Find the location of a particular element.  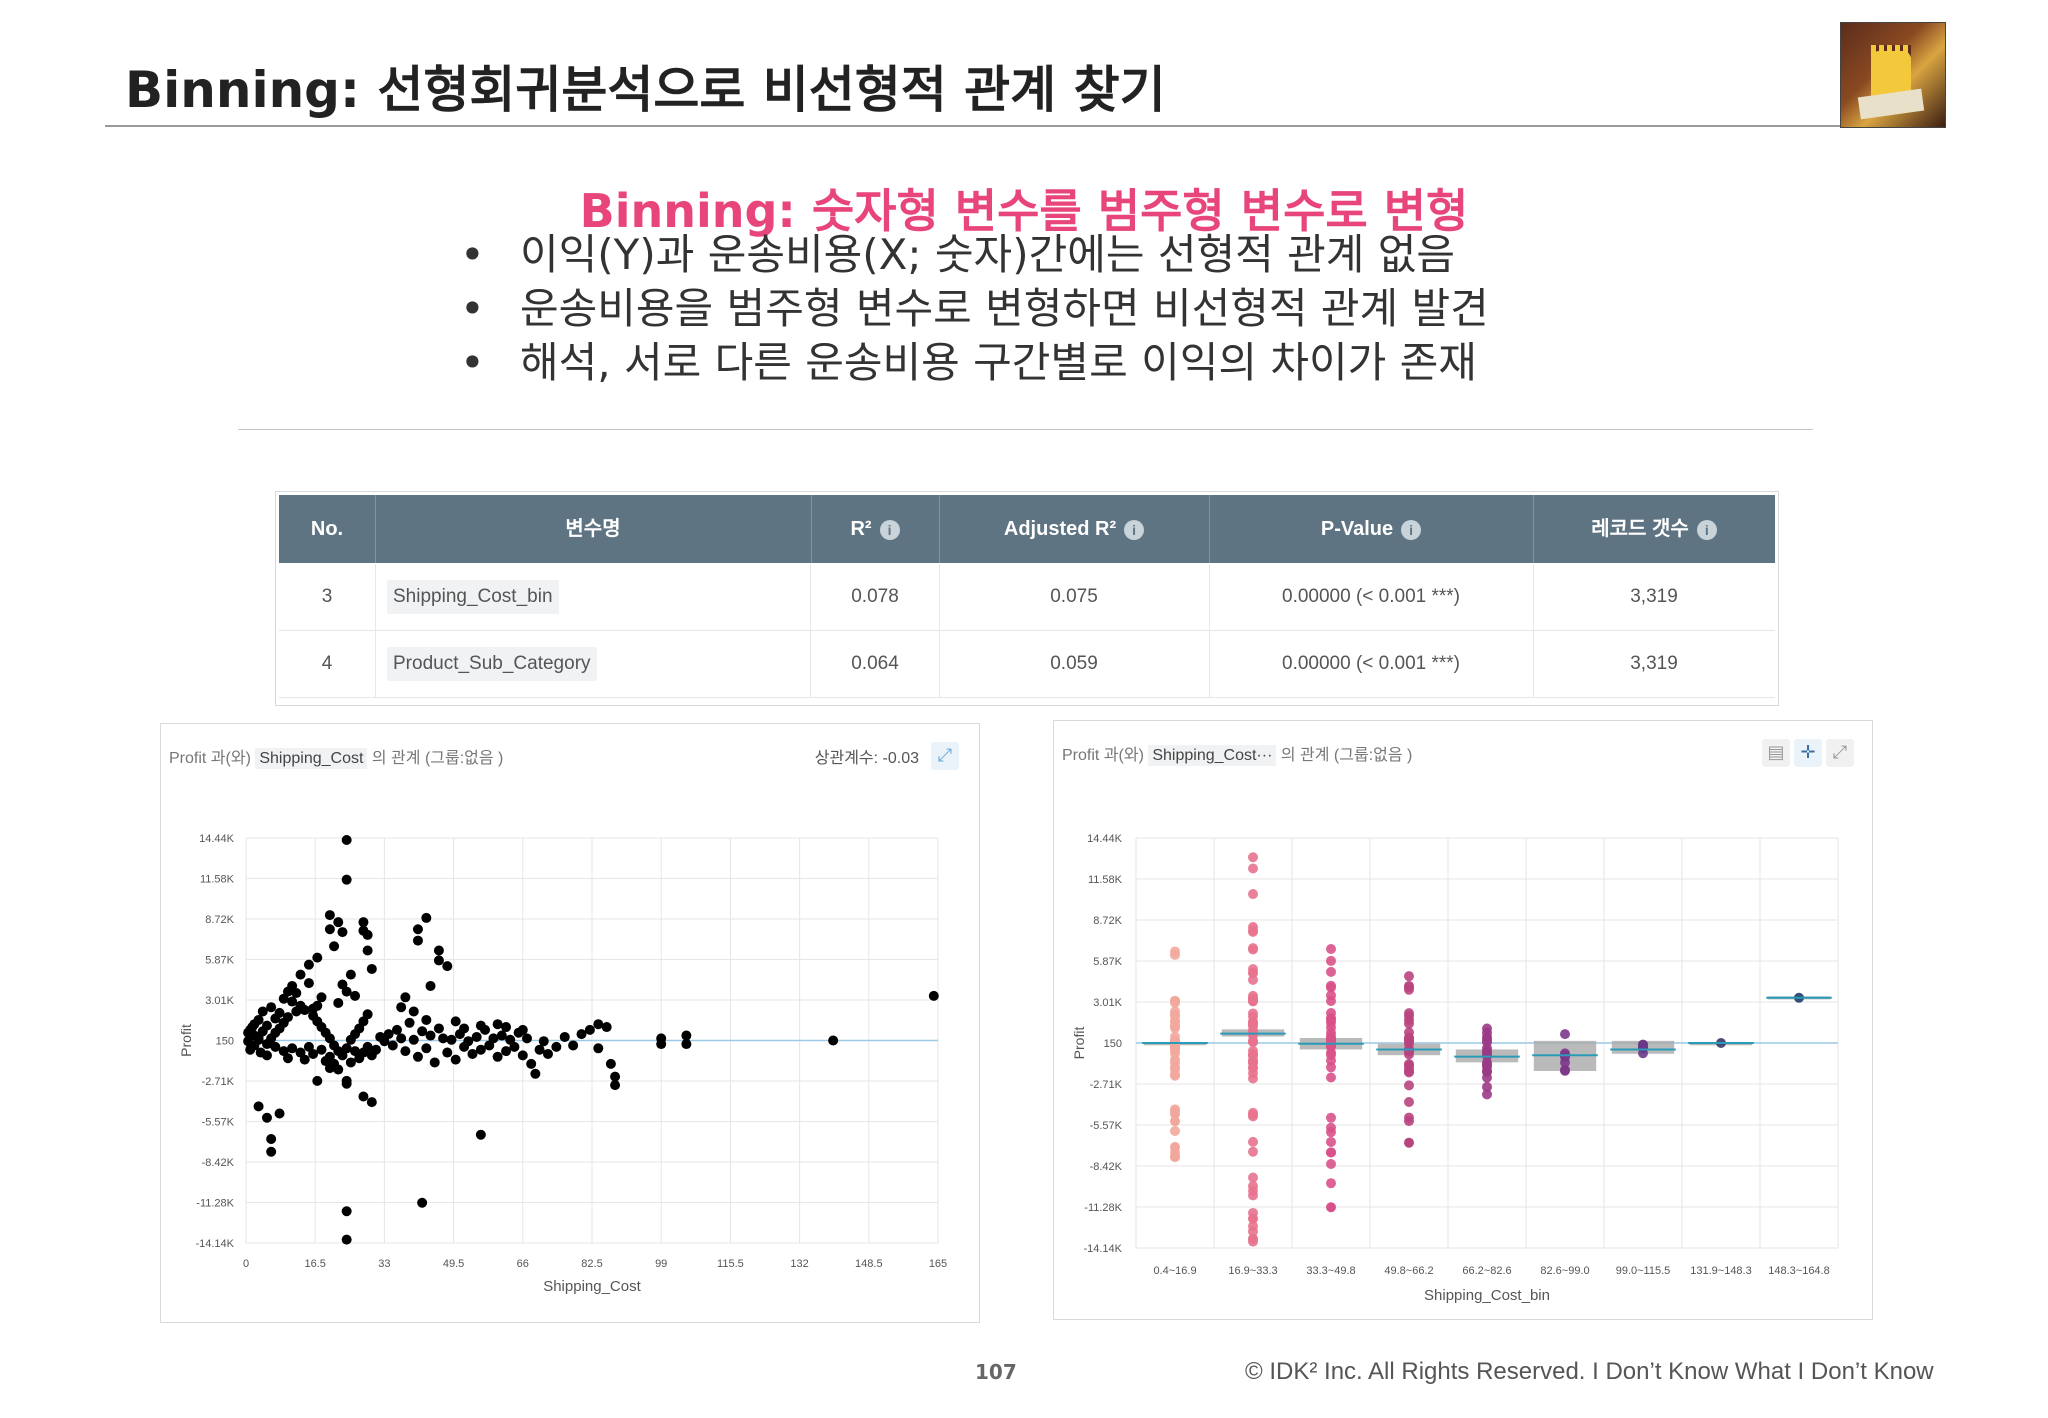

column-header-adjusted-r2: Adjusted R² i is located at coordinates (1074, 529).